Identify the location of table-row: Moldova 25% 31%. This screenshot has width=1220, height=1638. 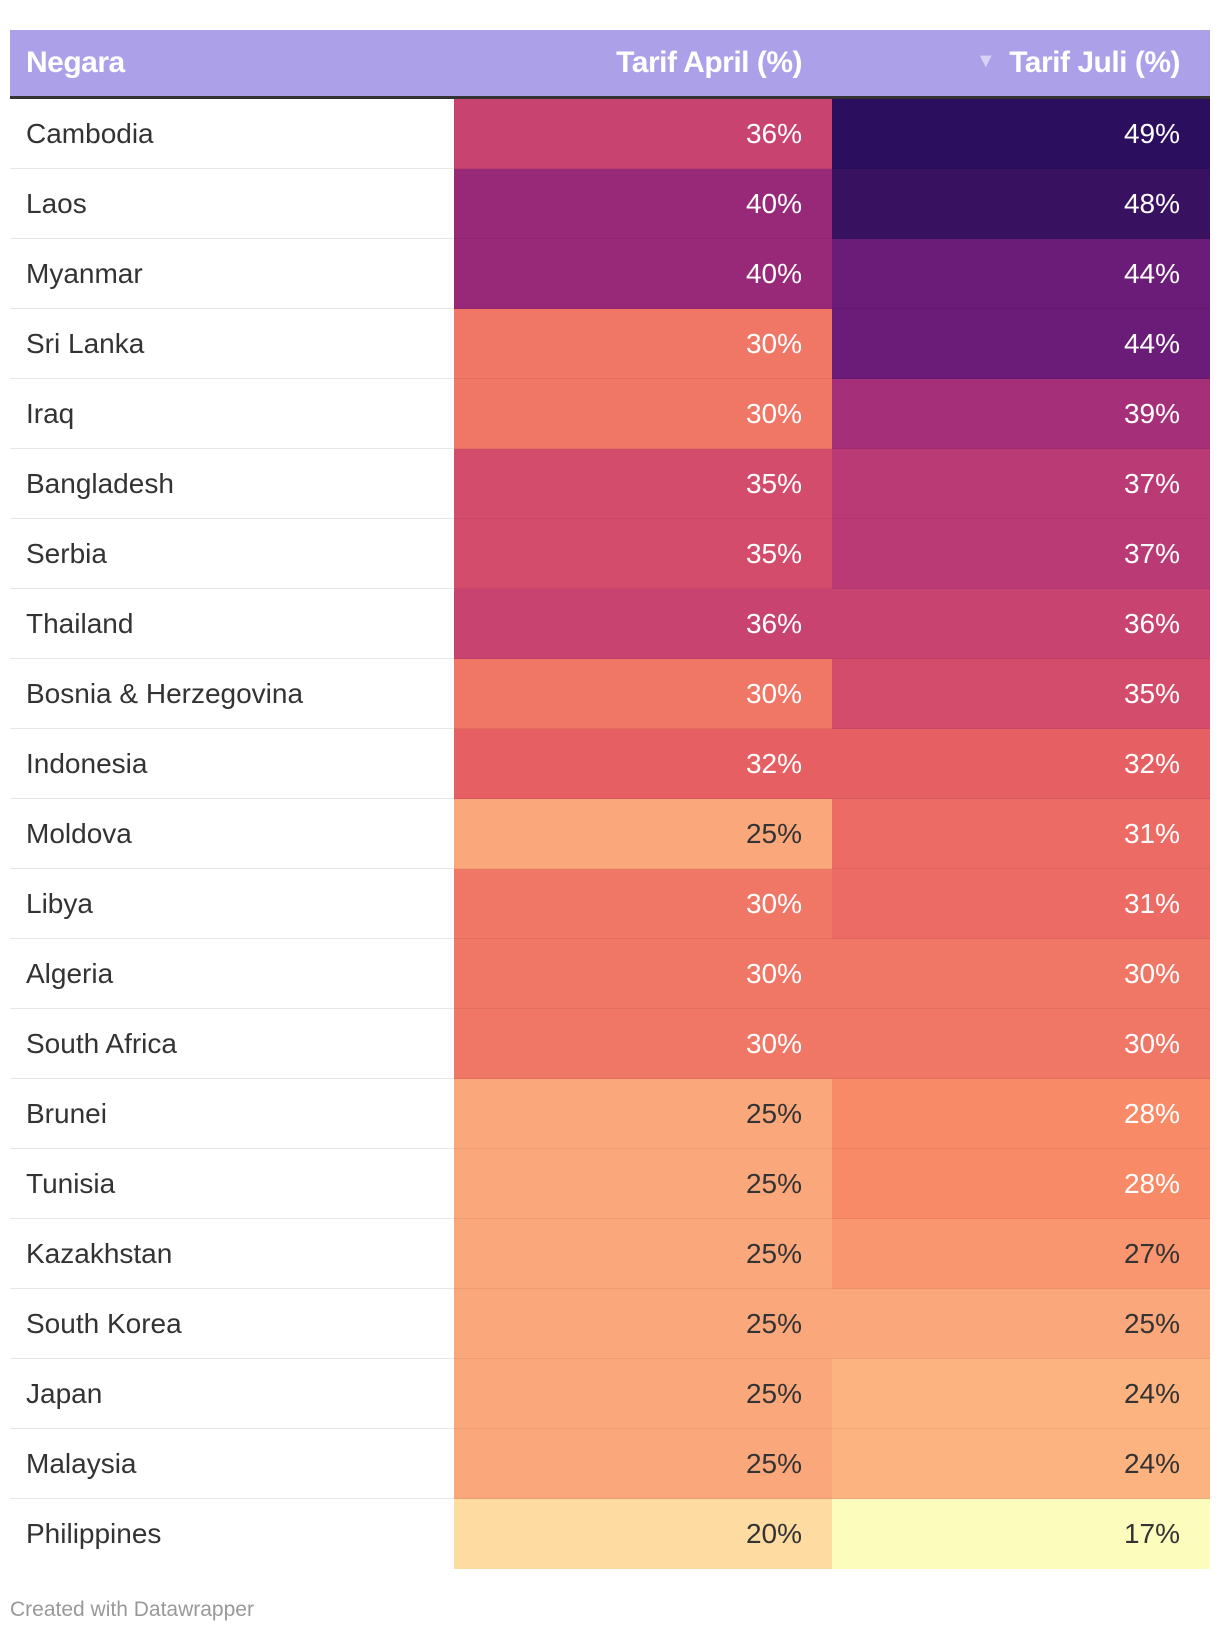
(610, 834).